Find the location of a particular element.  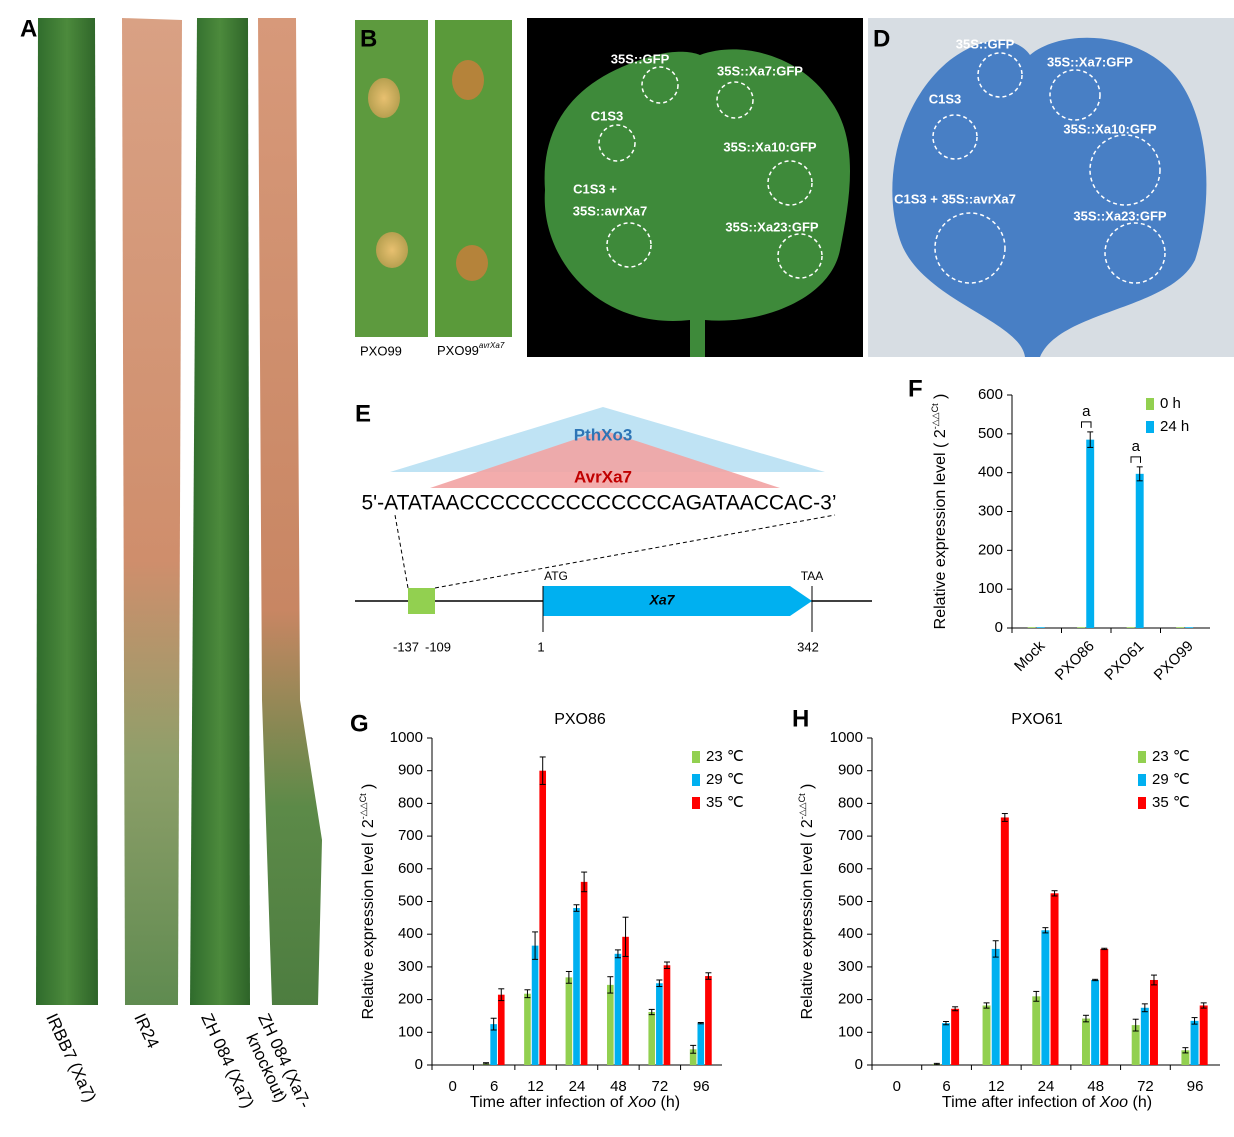

leaf-label: IRBB7 (Xa7) is located at coordinates (71, 1058).